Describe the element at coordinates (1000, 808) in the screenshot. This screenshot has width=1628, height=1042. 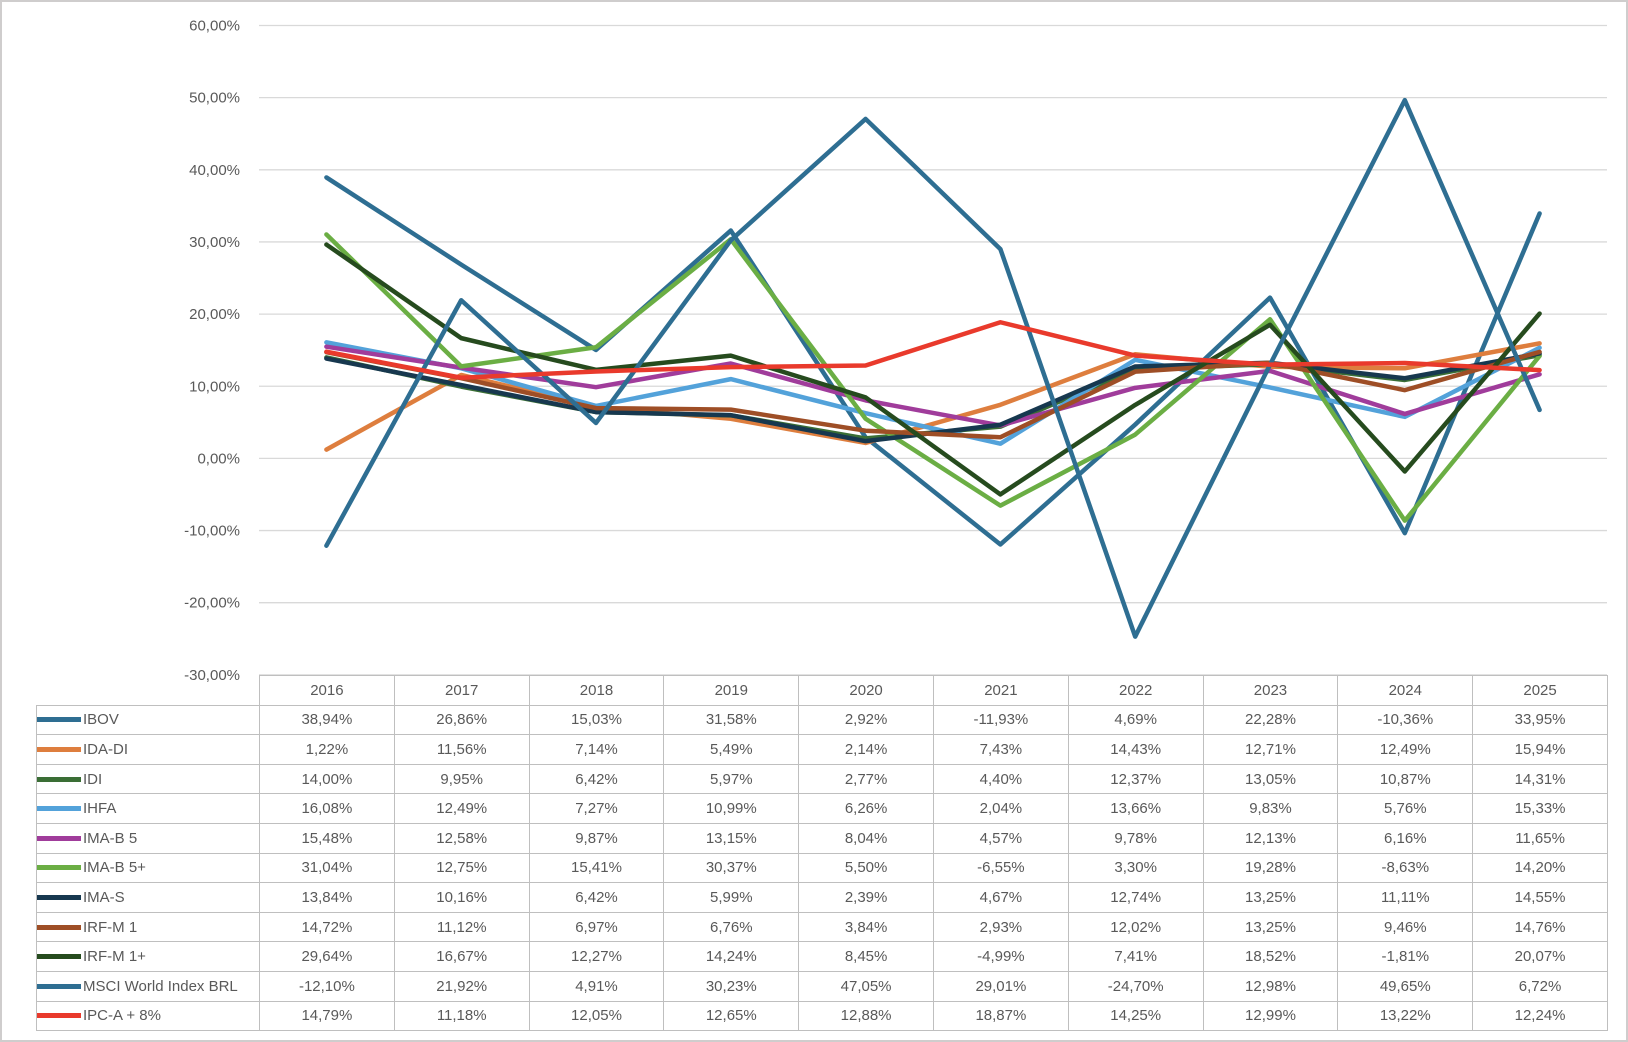
I see `value-cell: 2,04%` at that location.